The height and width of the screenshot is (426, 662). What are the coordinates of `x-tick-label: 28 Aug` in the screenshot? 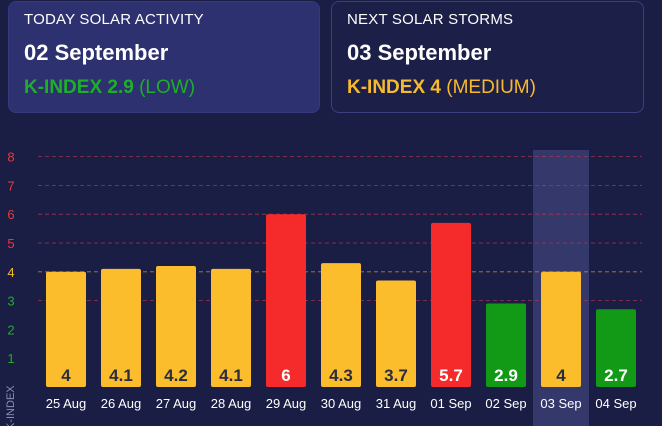 It's located at (231, 403).